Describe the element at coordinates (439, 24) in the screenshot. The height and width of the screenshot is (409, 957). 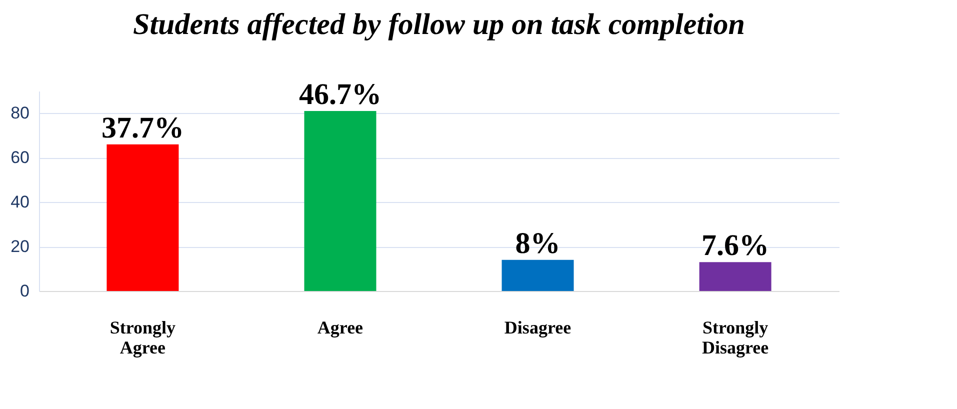
I see `chart-title: Students affected by follow up on task completion` at that location.